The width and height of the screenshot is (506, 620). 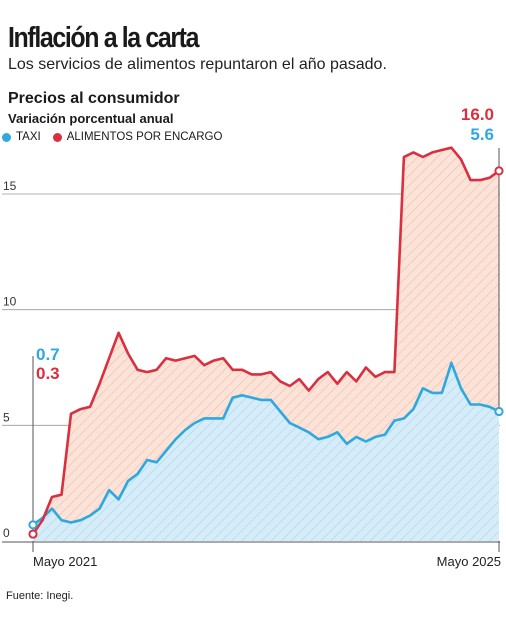 I want to click on marker-taxi-end, so click(x=499, y=411).